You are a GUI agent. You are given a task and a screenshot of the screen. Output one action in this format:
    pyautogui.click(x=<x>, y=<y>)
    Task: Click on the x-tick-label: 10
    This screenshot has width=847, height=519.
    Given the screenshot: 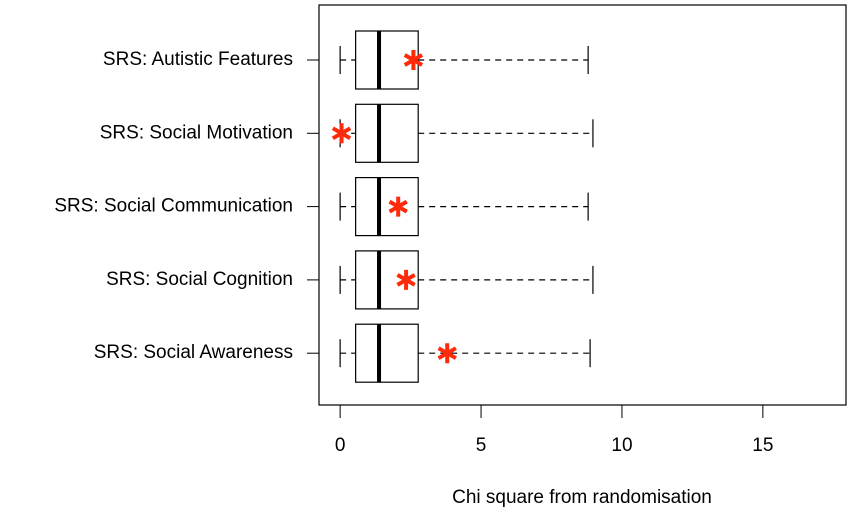 What is the action you would take?
    pyautogui.click(x=621, y=445)
    